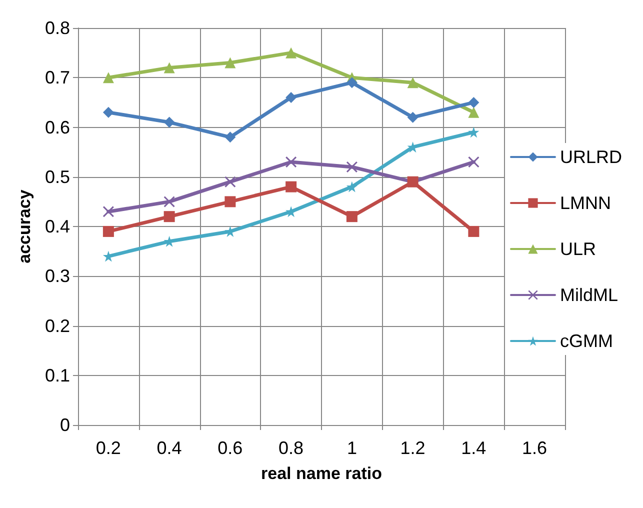 The width and height of the screenshot is (643, 508). I want to click on x-tick-label: 0.8, so click(291, 448).